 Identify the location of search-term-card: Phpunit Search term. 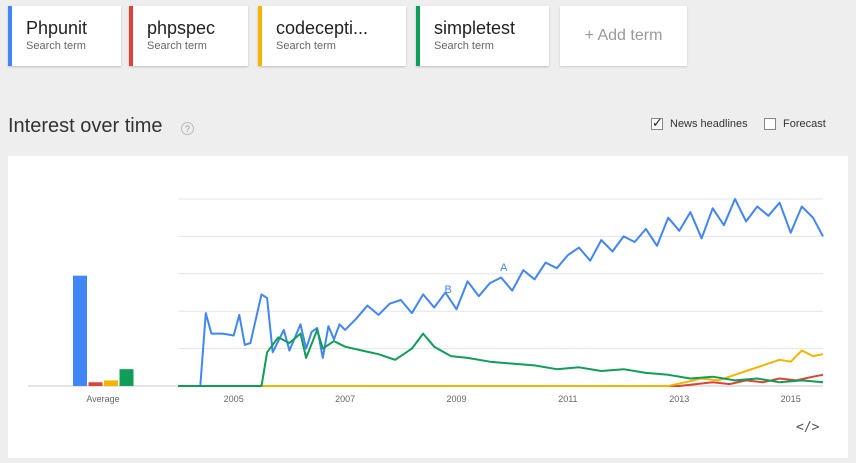
(64, 36).